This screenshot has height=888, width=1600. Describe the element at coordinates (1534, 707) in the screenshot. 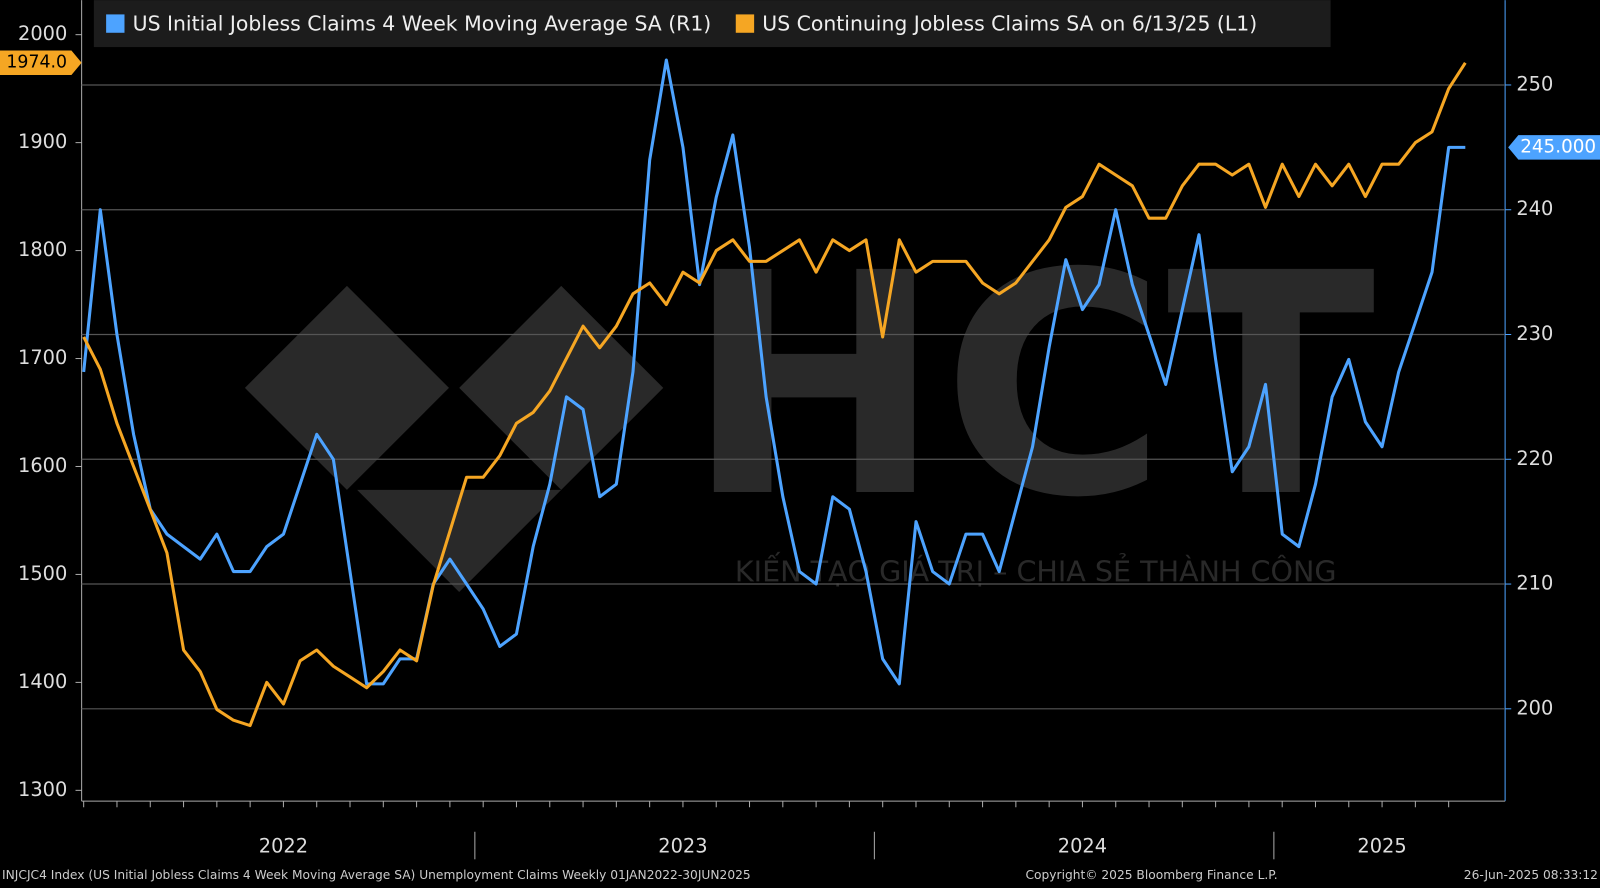

I see `y2-tick-label: 200` at that location.